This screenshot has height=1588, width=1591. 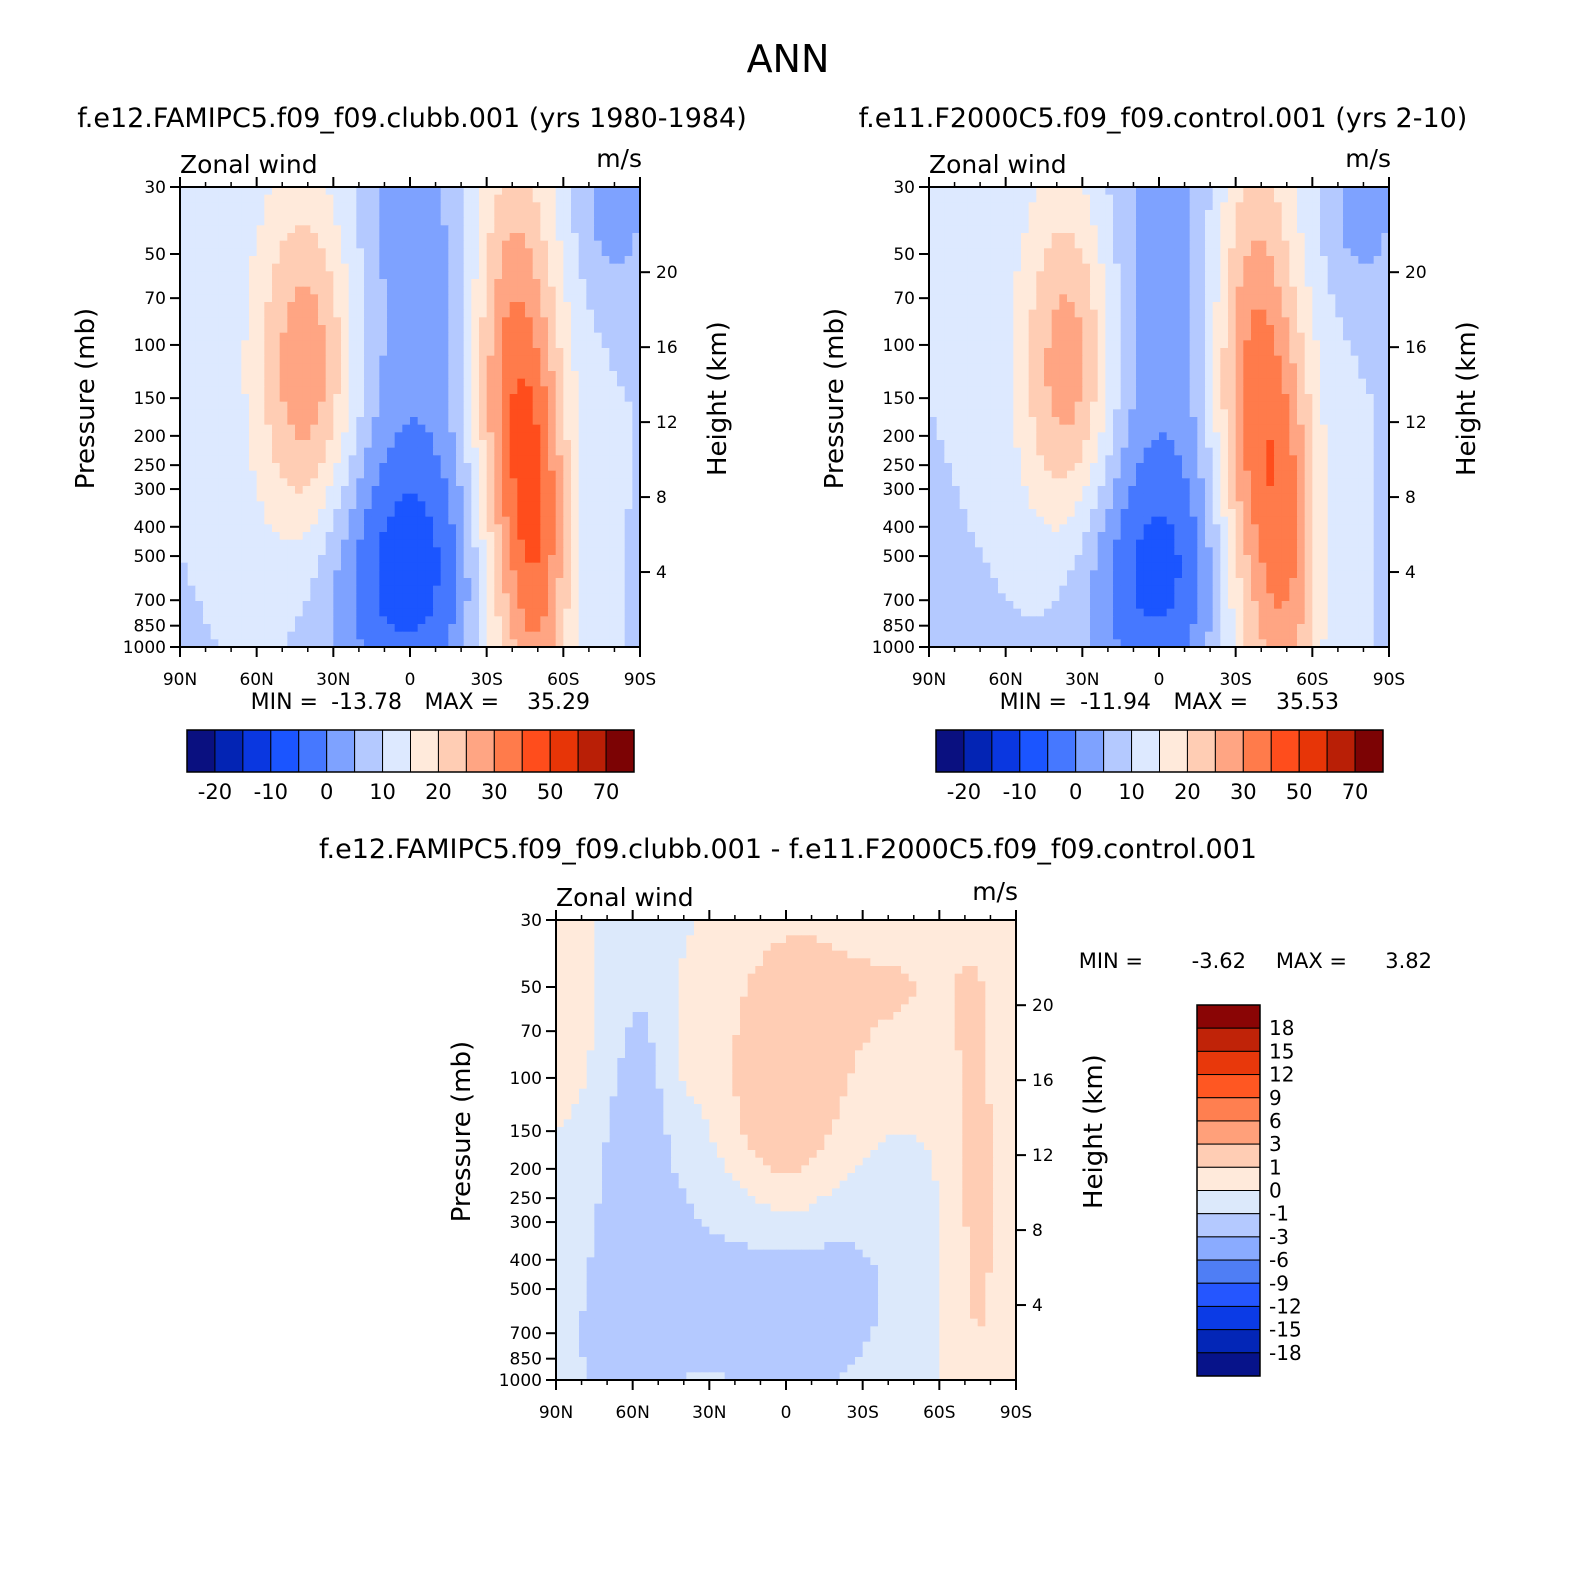 What do you see at coordinates (606, 792) in the screenshot?
I see `colorbar-label: 70` at bounding box center [606, 792].